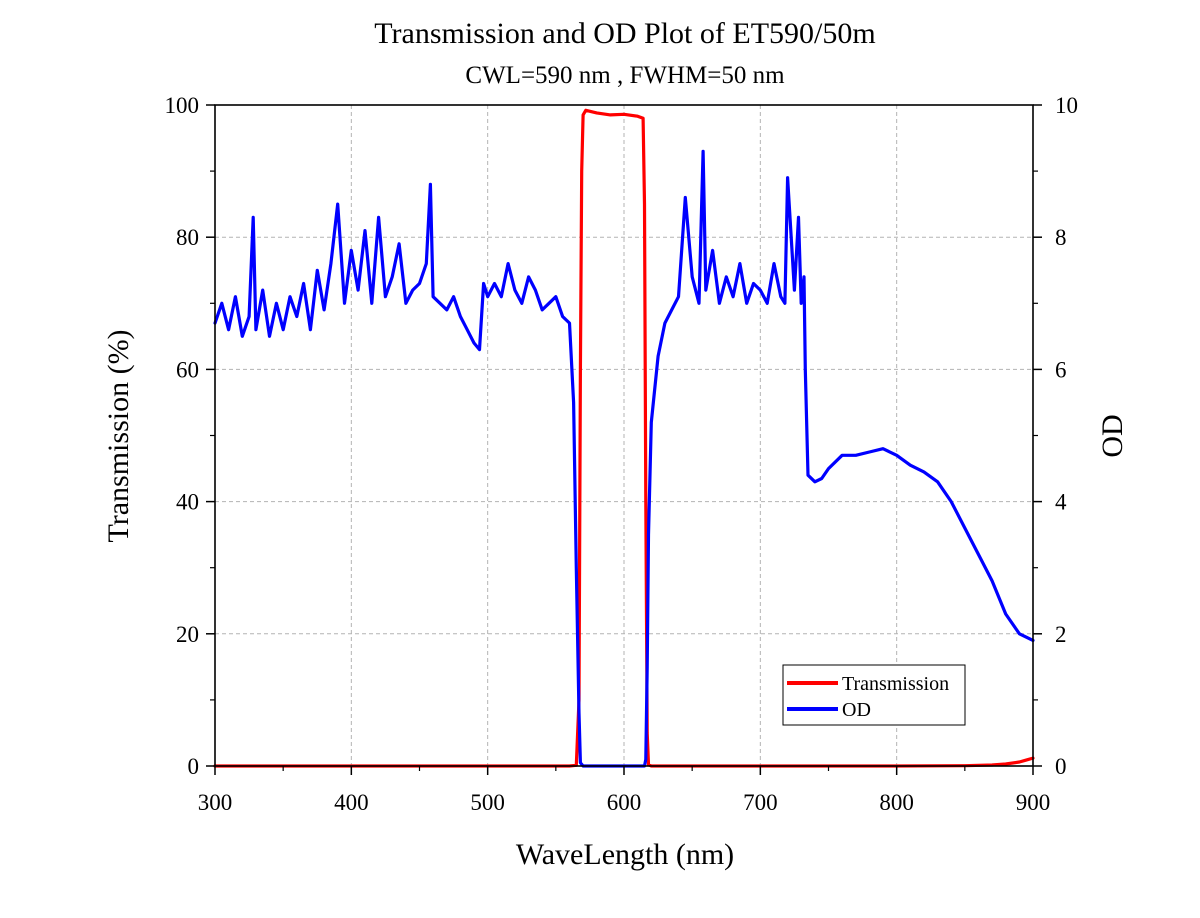 Image resolution: width=1200 pixels, height=918 pixels. Describe the element at coordinates (895, 684) in the screenshot. I see `legend-label-transmission: Transmission` at that location.